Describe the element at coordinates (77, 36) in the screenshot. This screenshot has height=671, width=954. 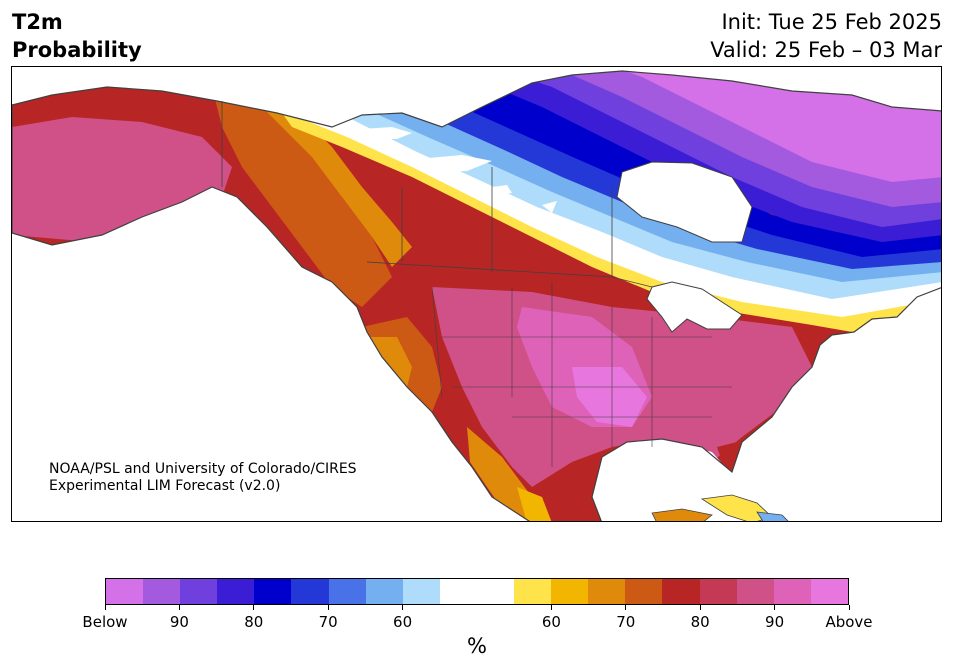
I see `chart-title: T2m Probability` at that location.